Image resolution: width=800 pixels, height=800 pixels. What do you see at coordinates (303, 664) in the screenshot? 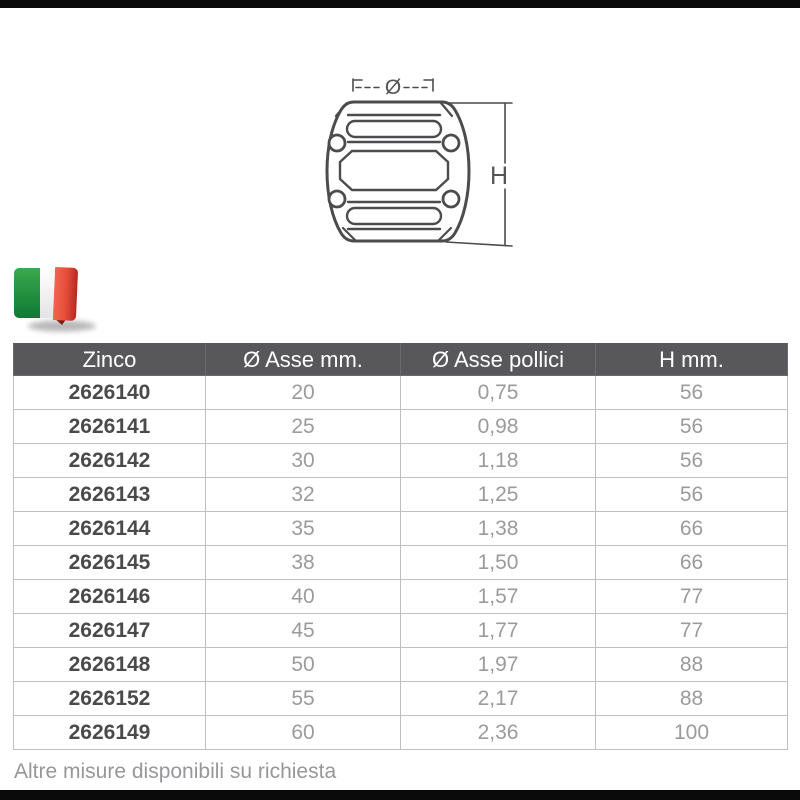
I see `asse-mm-cell: 50` at bounding box center [303, 664].